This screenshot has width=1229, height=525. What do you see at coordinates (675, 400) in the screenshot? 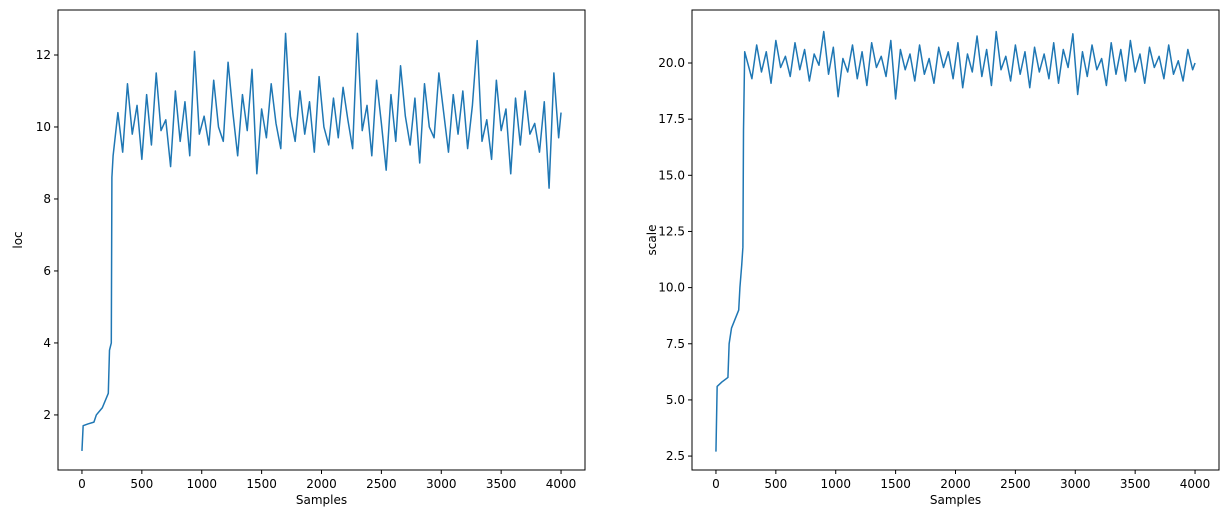
I see `y-tick-label: 5.0` at bounding box center [675, 400].